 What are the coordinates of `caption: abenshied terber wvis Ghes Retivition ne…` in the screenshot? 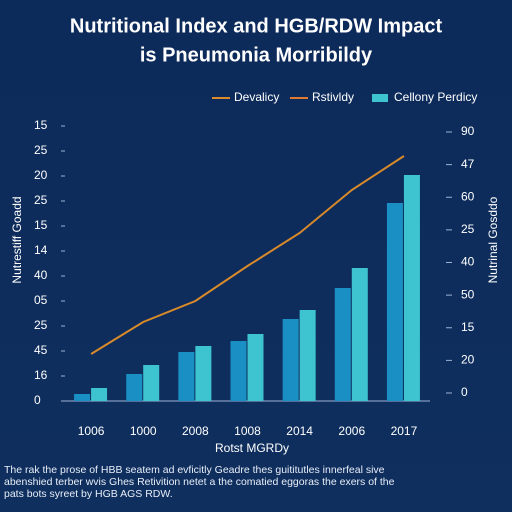 It's located at (199, 482).